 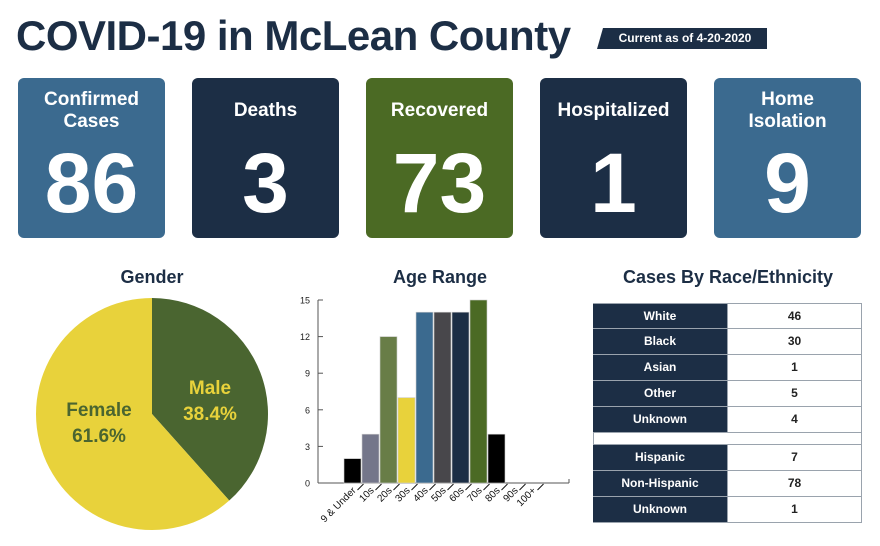 What do you see at coordinates (660, 393) in the screenshot?
I see `table-row-label: Other` at bounding box center [660, 393].